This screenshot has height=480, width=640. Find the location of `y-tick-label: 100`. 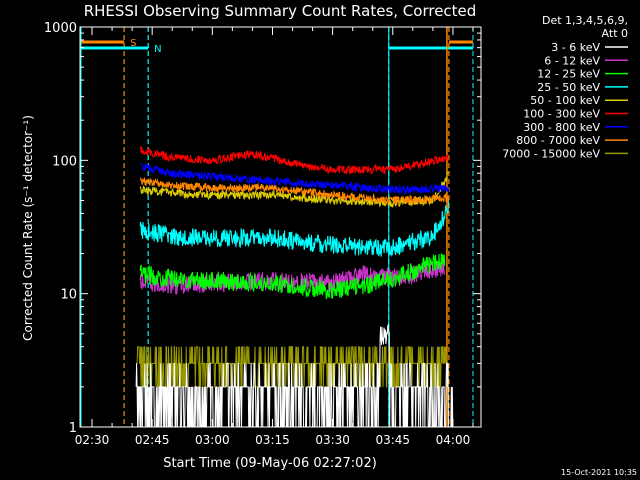

y-tick-label: 100 is located at coordinates (64, 161).